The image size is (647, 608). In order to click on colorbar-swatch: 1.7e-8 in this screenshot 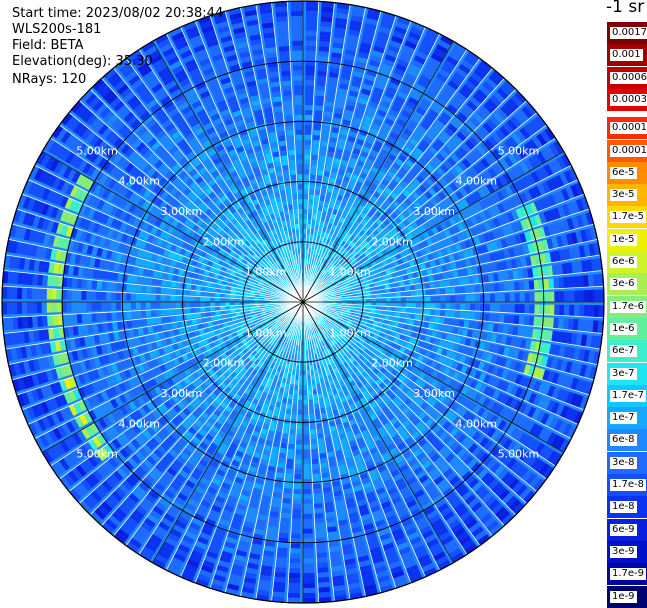, I will do `click(627, 485)`.